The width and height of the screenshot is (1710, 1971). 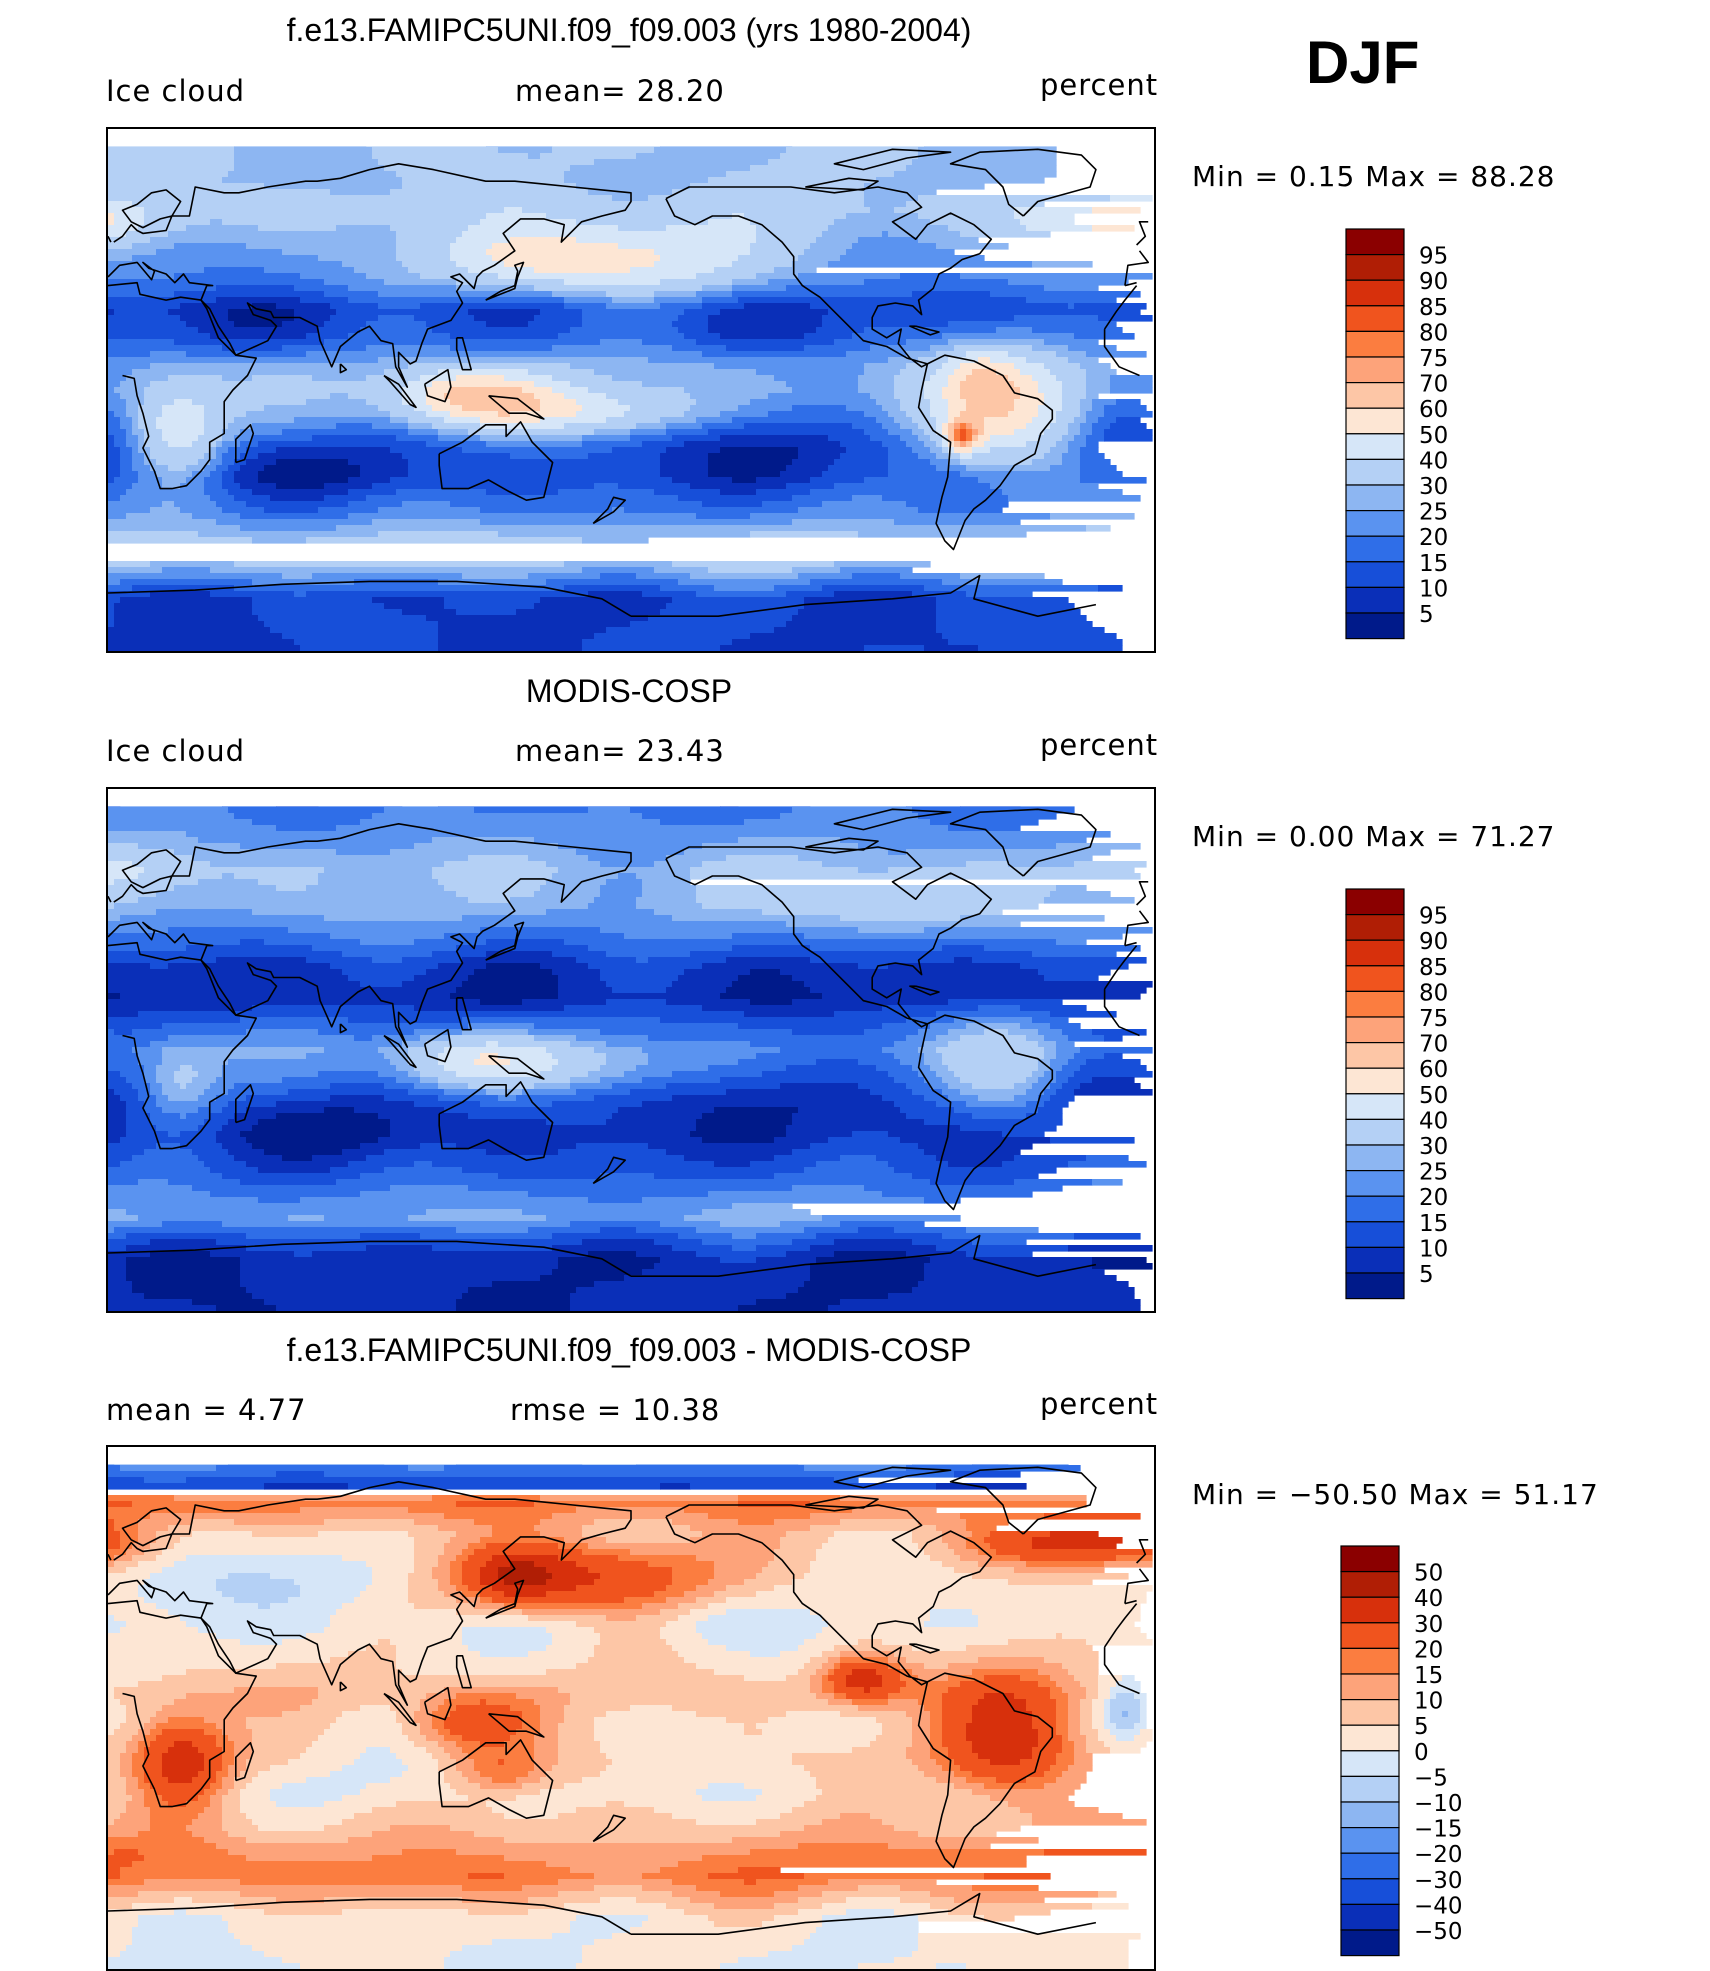 I want to click on coastline, so click(x=245, y=1762).